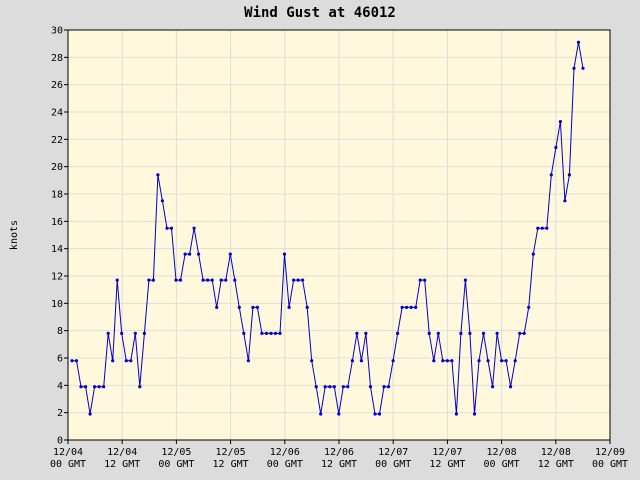  Describe the element at coordinates (60, 359) in the screenshot. I see `y-tick-label: 6` at that location.